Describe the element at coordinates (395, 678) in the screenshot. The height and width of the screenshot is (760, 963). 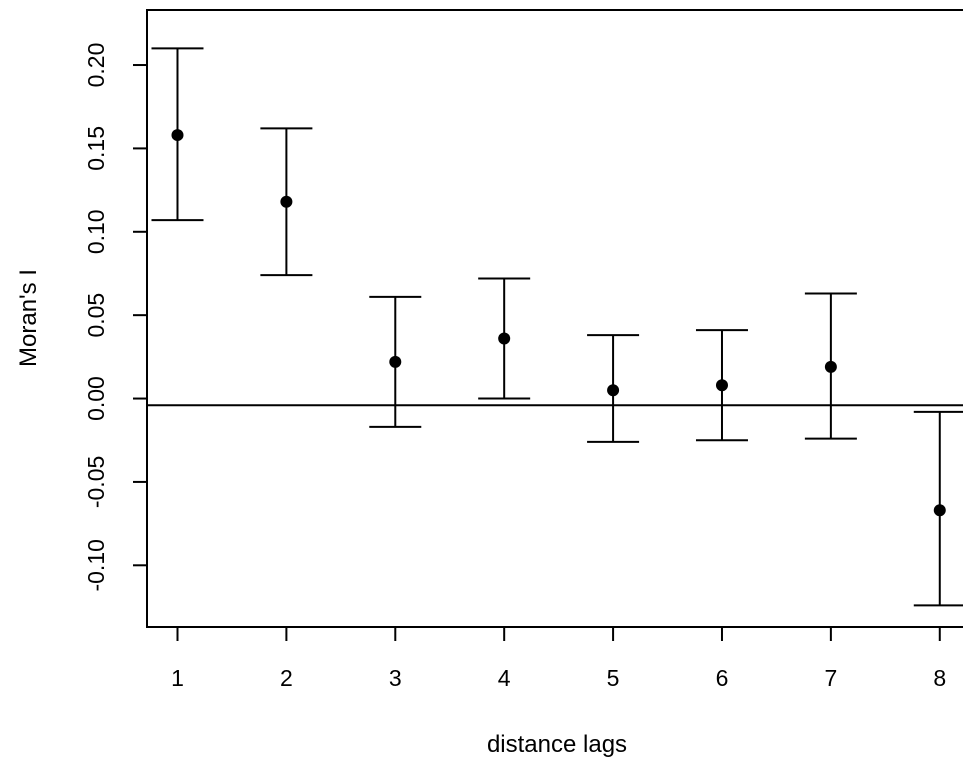
I see `x-tick-label-3: 3` at that location.